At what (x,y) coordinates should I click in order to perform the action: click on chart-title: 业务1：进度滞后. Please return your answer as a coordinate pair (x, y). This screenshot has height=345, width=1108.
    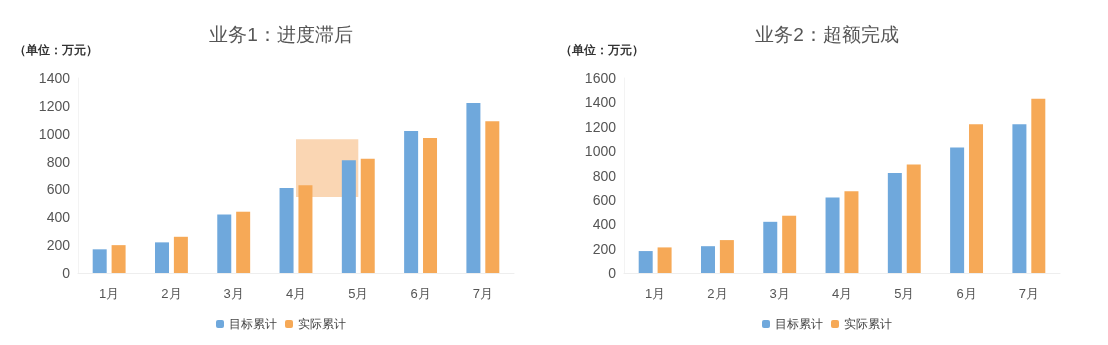
    Looking at the image, I should click on (281, 34).